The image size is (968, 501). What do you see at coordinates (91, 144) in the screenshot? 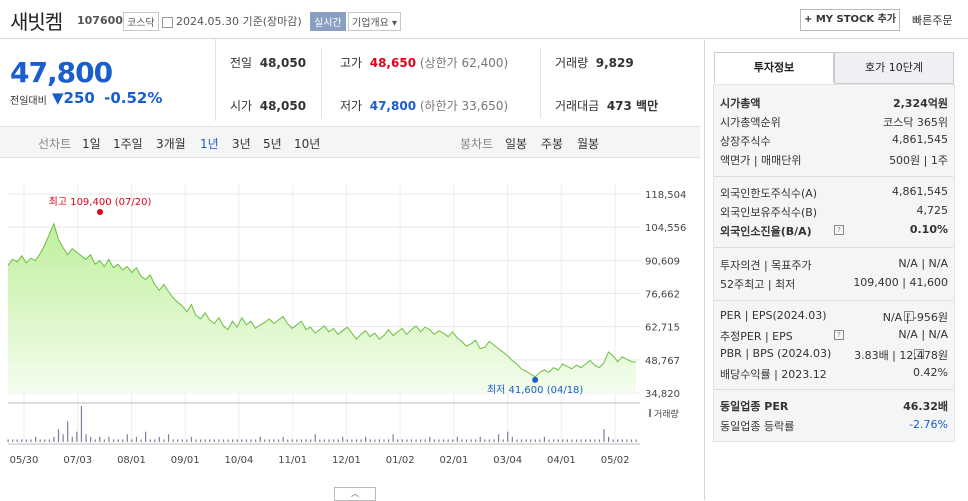
I see `tab-1d: 1일` at bounding box center [91, 144].